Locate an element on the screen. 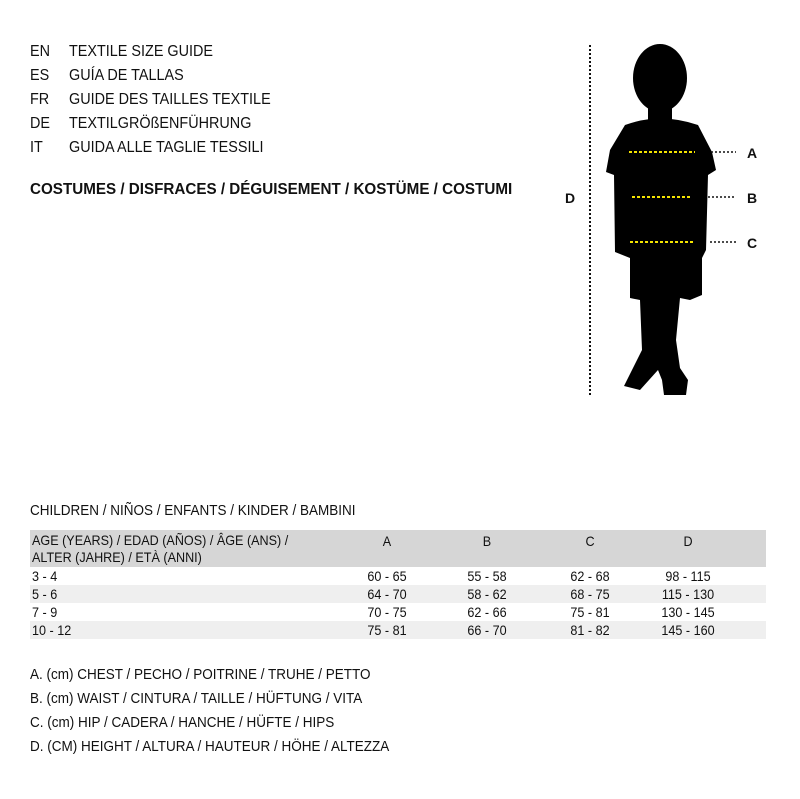 This screenshot has width=800, height=799. age-header-line1: AGE (YEARS) / EDAD (AÑOS) / ÂGE (ANS) / is located at coordinates (160, 540).